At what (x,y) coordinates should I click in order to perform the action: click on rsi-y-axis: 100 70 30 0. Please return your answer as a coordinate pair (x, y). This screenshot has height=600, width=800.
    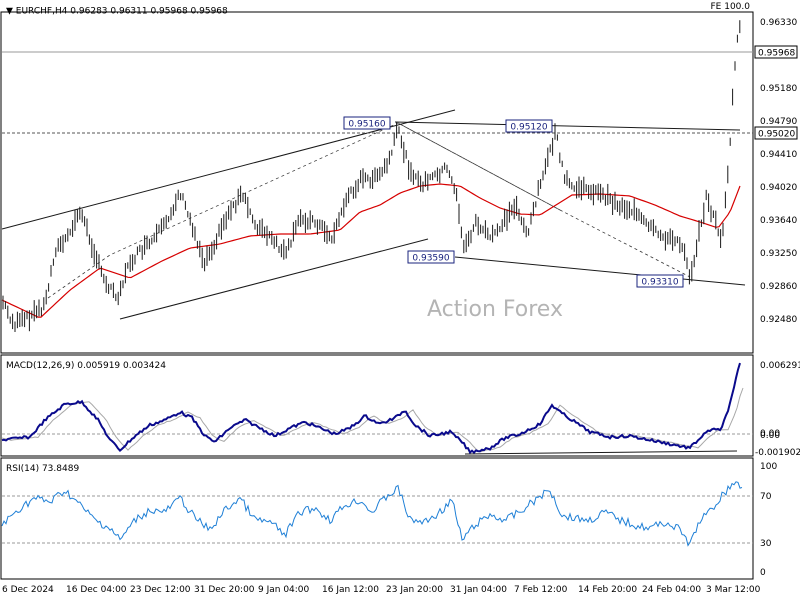
    Looking at the image, I should click on (768, 520).